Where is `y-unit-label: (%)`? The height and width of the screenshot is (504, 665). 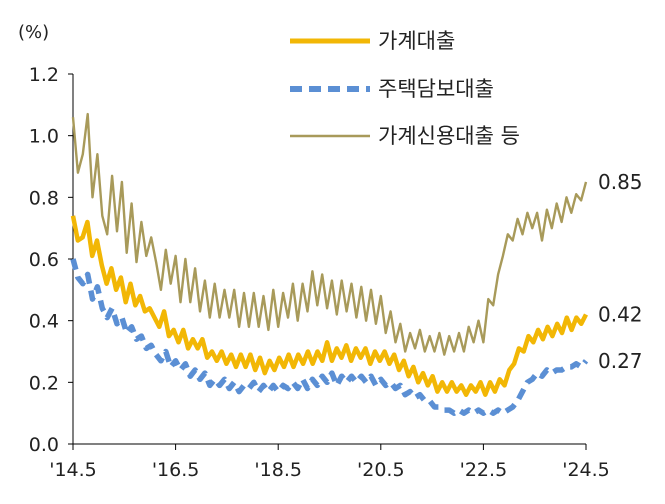 y-unit-label: (%) is located at coordinates (33, 32).